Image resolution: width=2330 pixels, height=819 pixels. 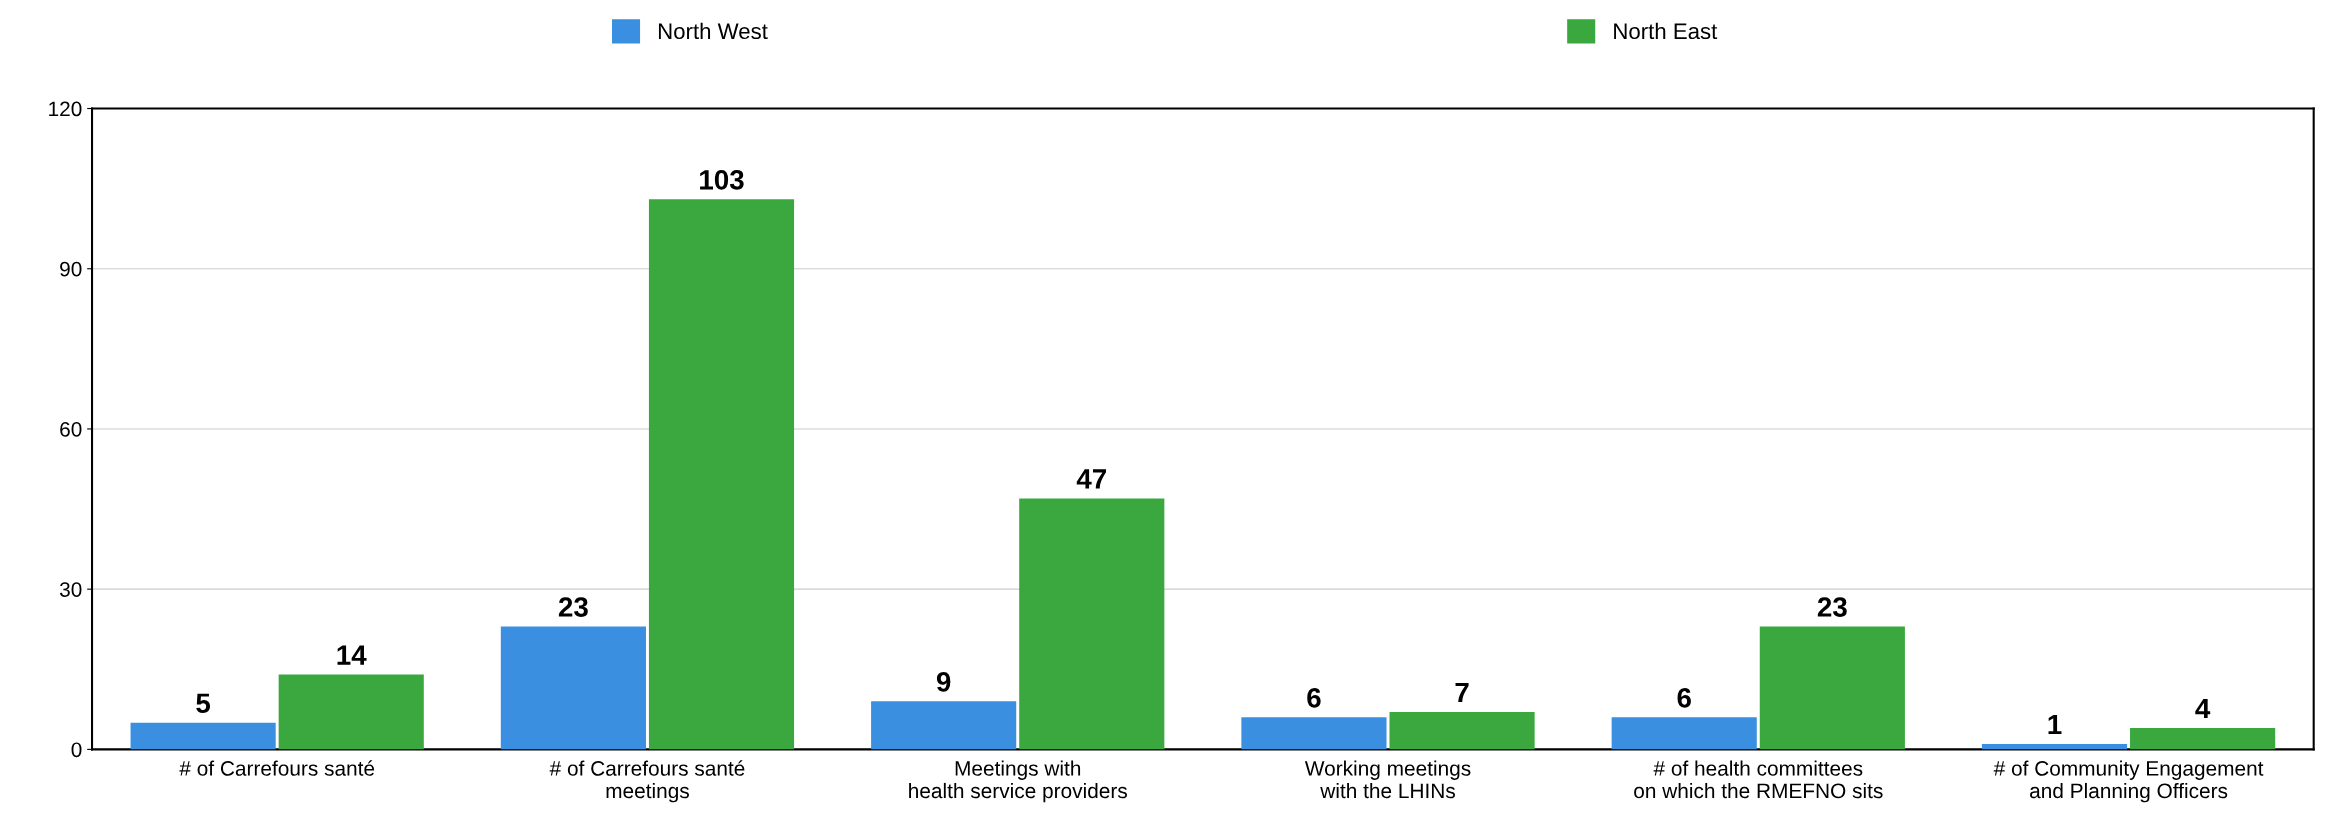 I want to click on y-tick-label: 0, so click(x=76, y=750).